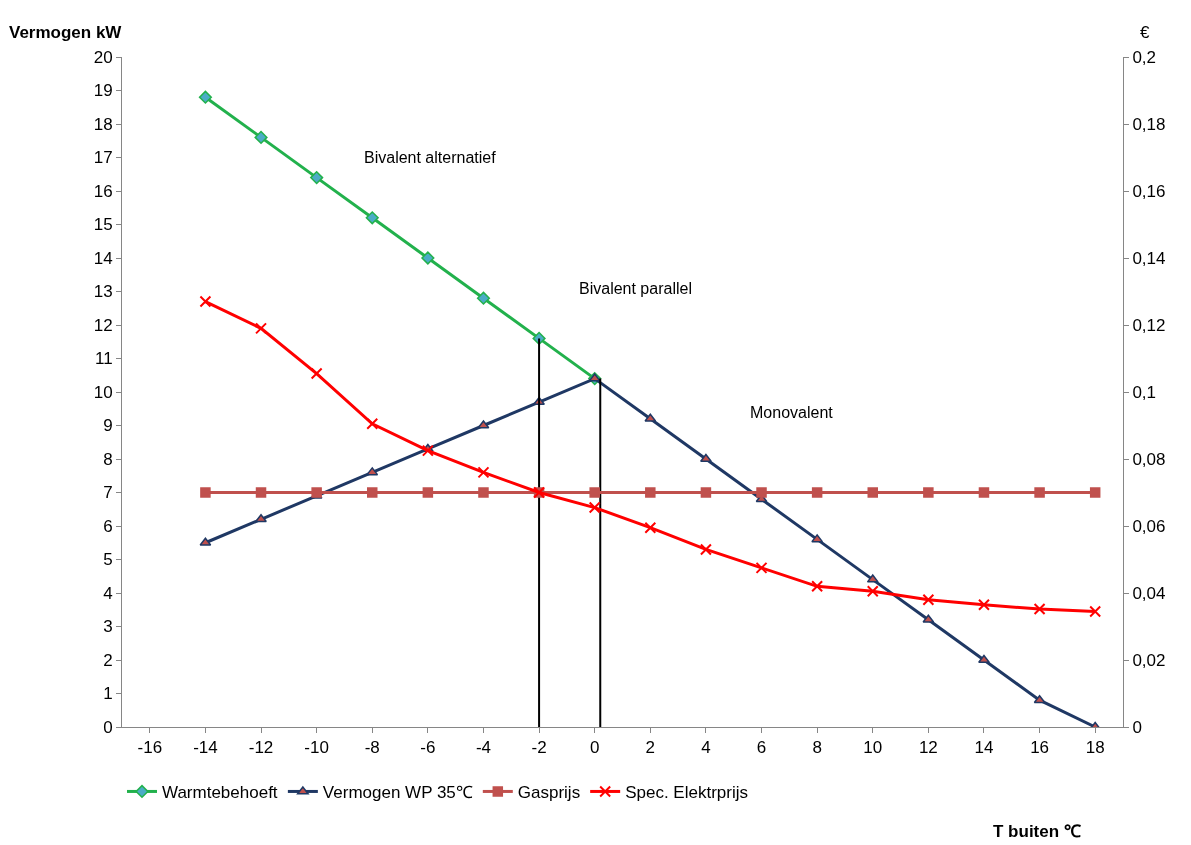 Image resolution: width=1191 pixels, height=845 pixels. I want to click on y2-tick-label: 0,2, so click(1144, 57).